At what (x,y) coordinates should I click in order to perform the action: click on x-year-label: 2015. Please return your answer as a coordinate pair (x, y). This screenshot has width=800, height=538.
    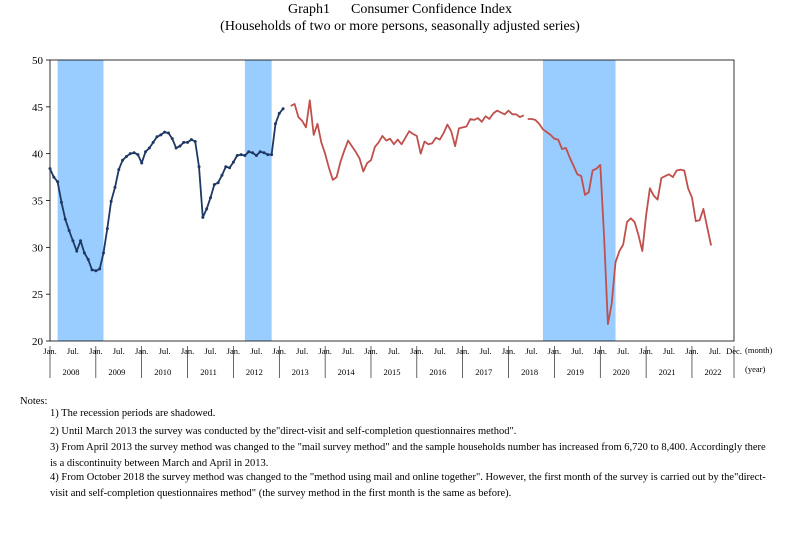
    Looking at the image, I should click on (392, 372).